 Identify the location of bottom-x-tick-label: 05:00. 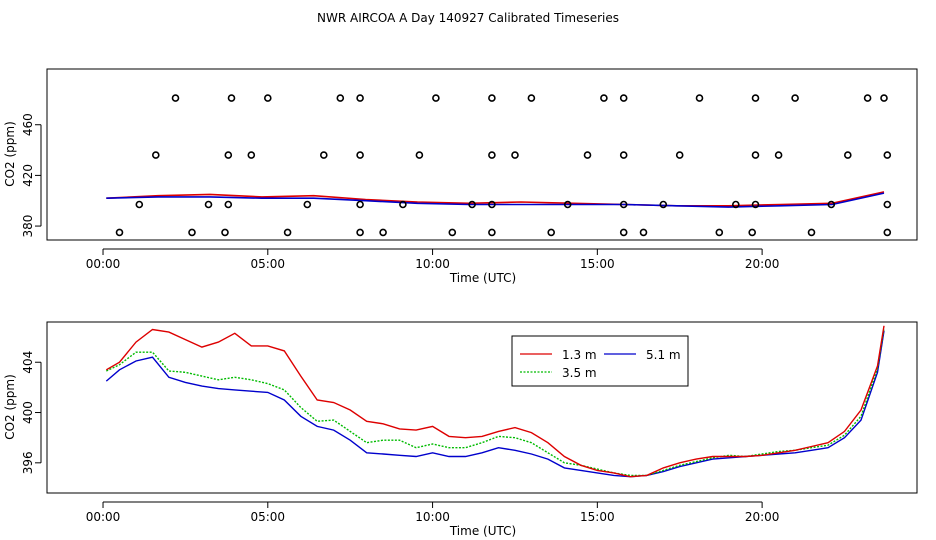
(267, 517).